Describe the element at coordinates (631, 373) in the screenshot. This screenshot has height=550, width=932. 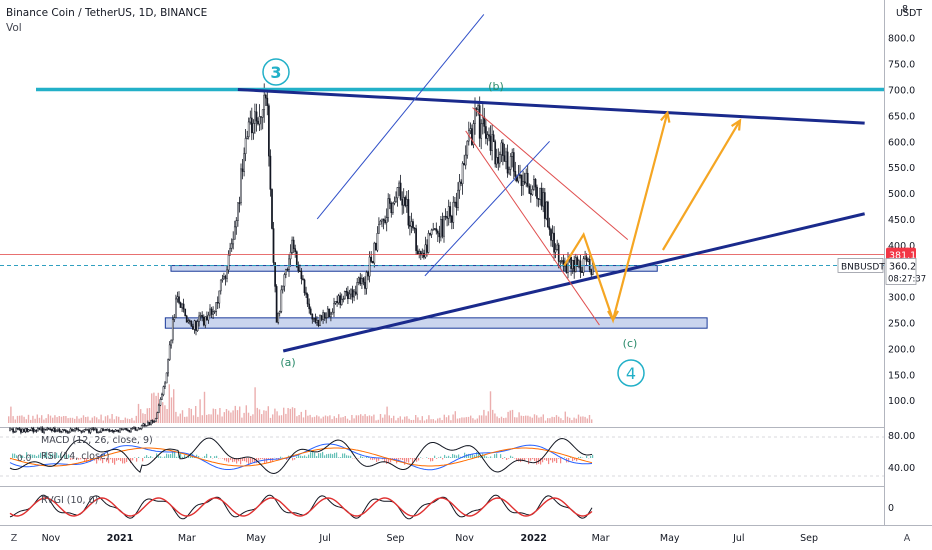
I see `wave-4-circle` at that location.